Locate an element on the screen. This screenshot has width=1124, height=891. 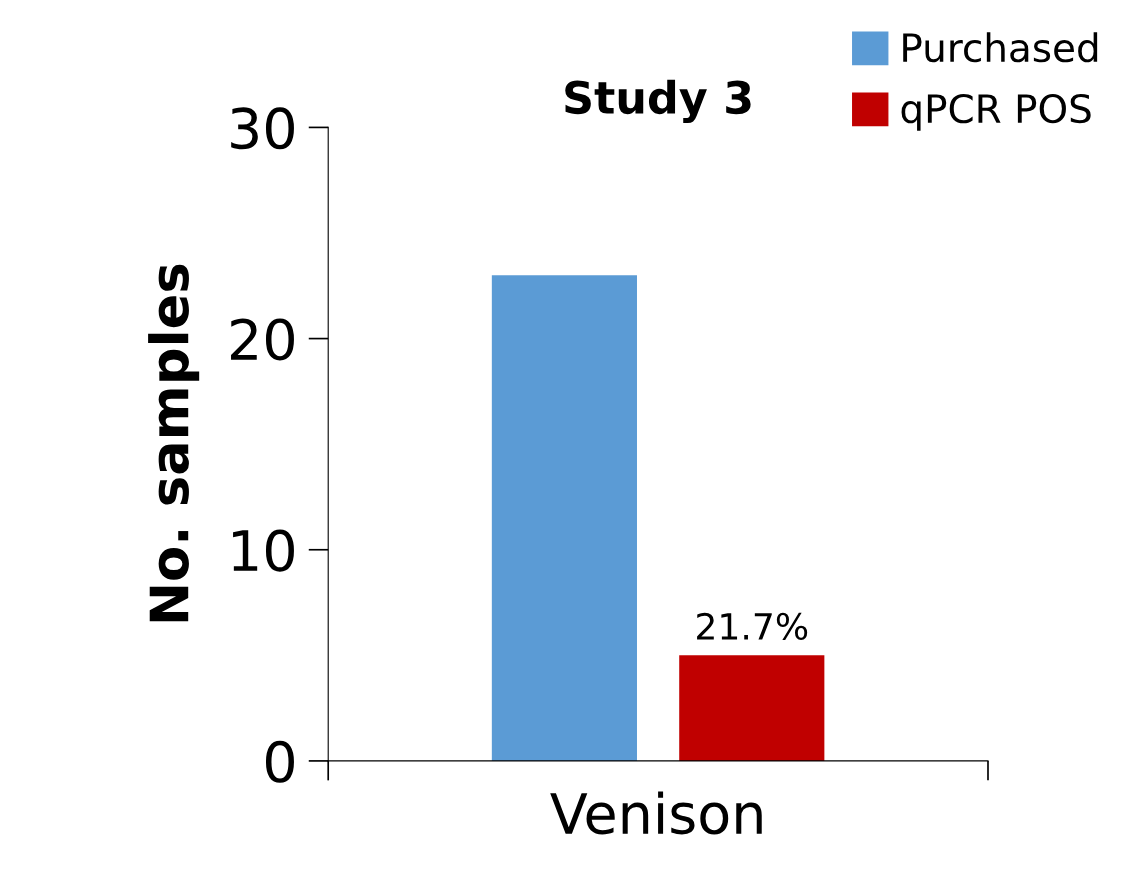
x-tick-label: Venison is located at coordinates (656, 813).